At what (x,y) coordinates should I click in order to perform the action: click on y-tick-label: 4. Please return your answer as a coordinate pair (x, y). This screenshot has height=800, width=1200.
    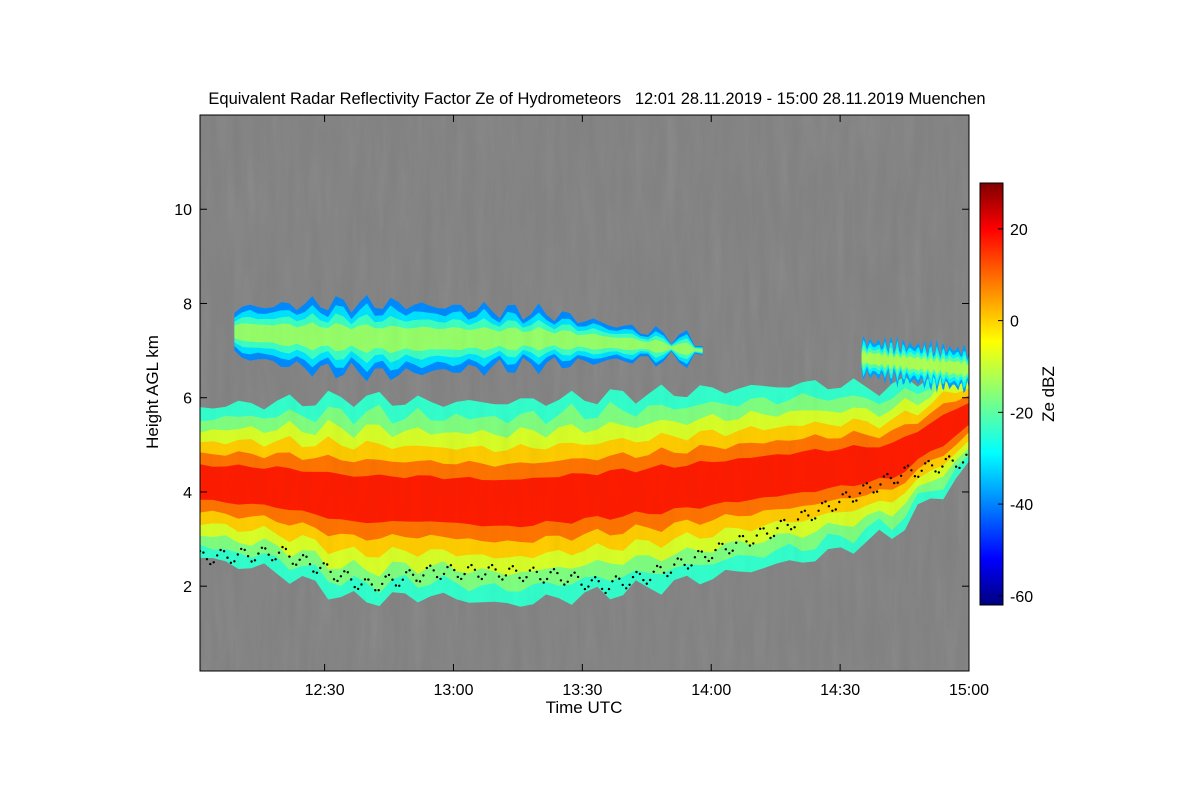
    Looking at the image, I should click on (187, 493).